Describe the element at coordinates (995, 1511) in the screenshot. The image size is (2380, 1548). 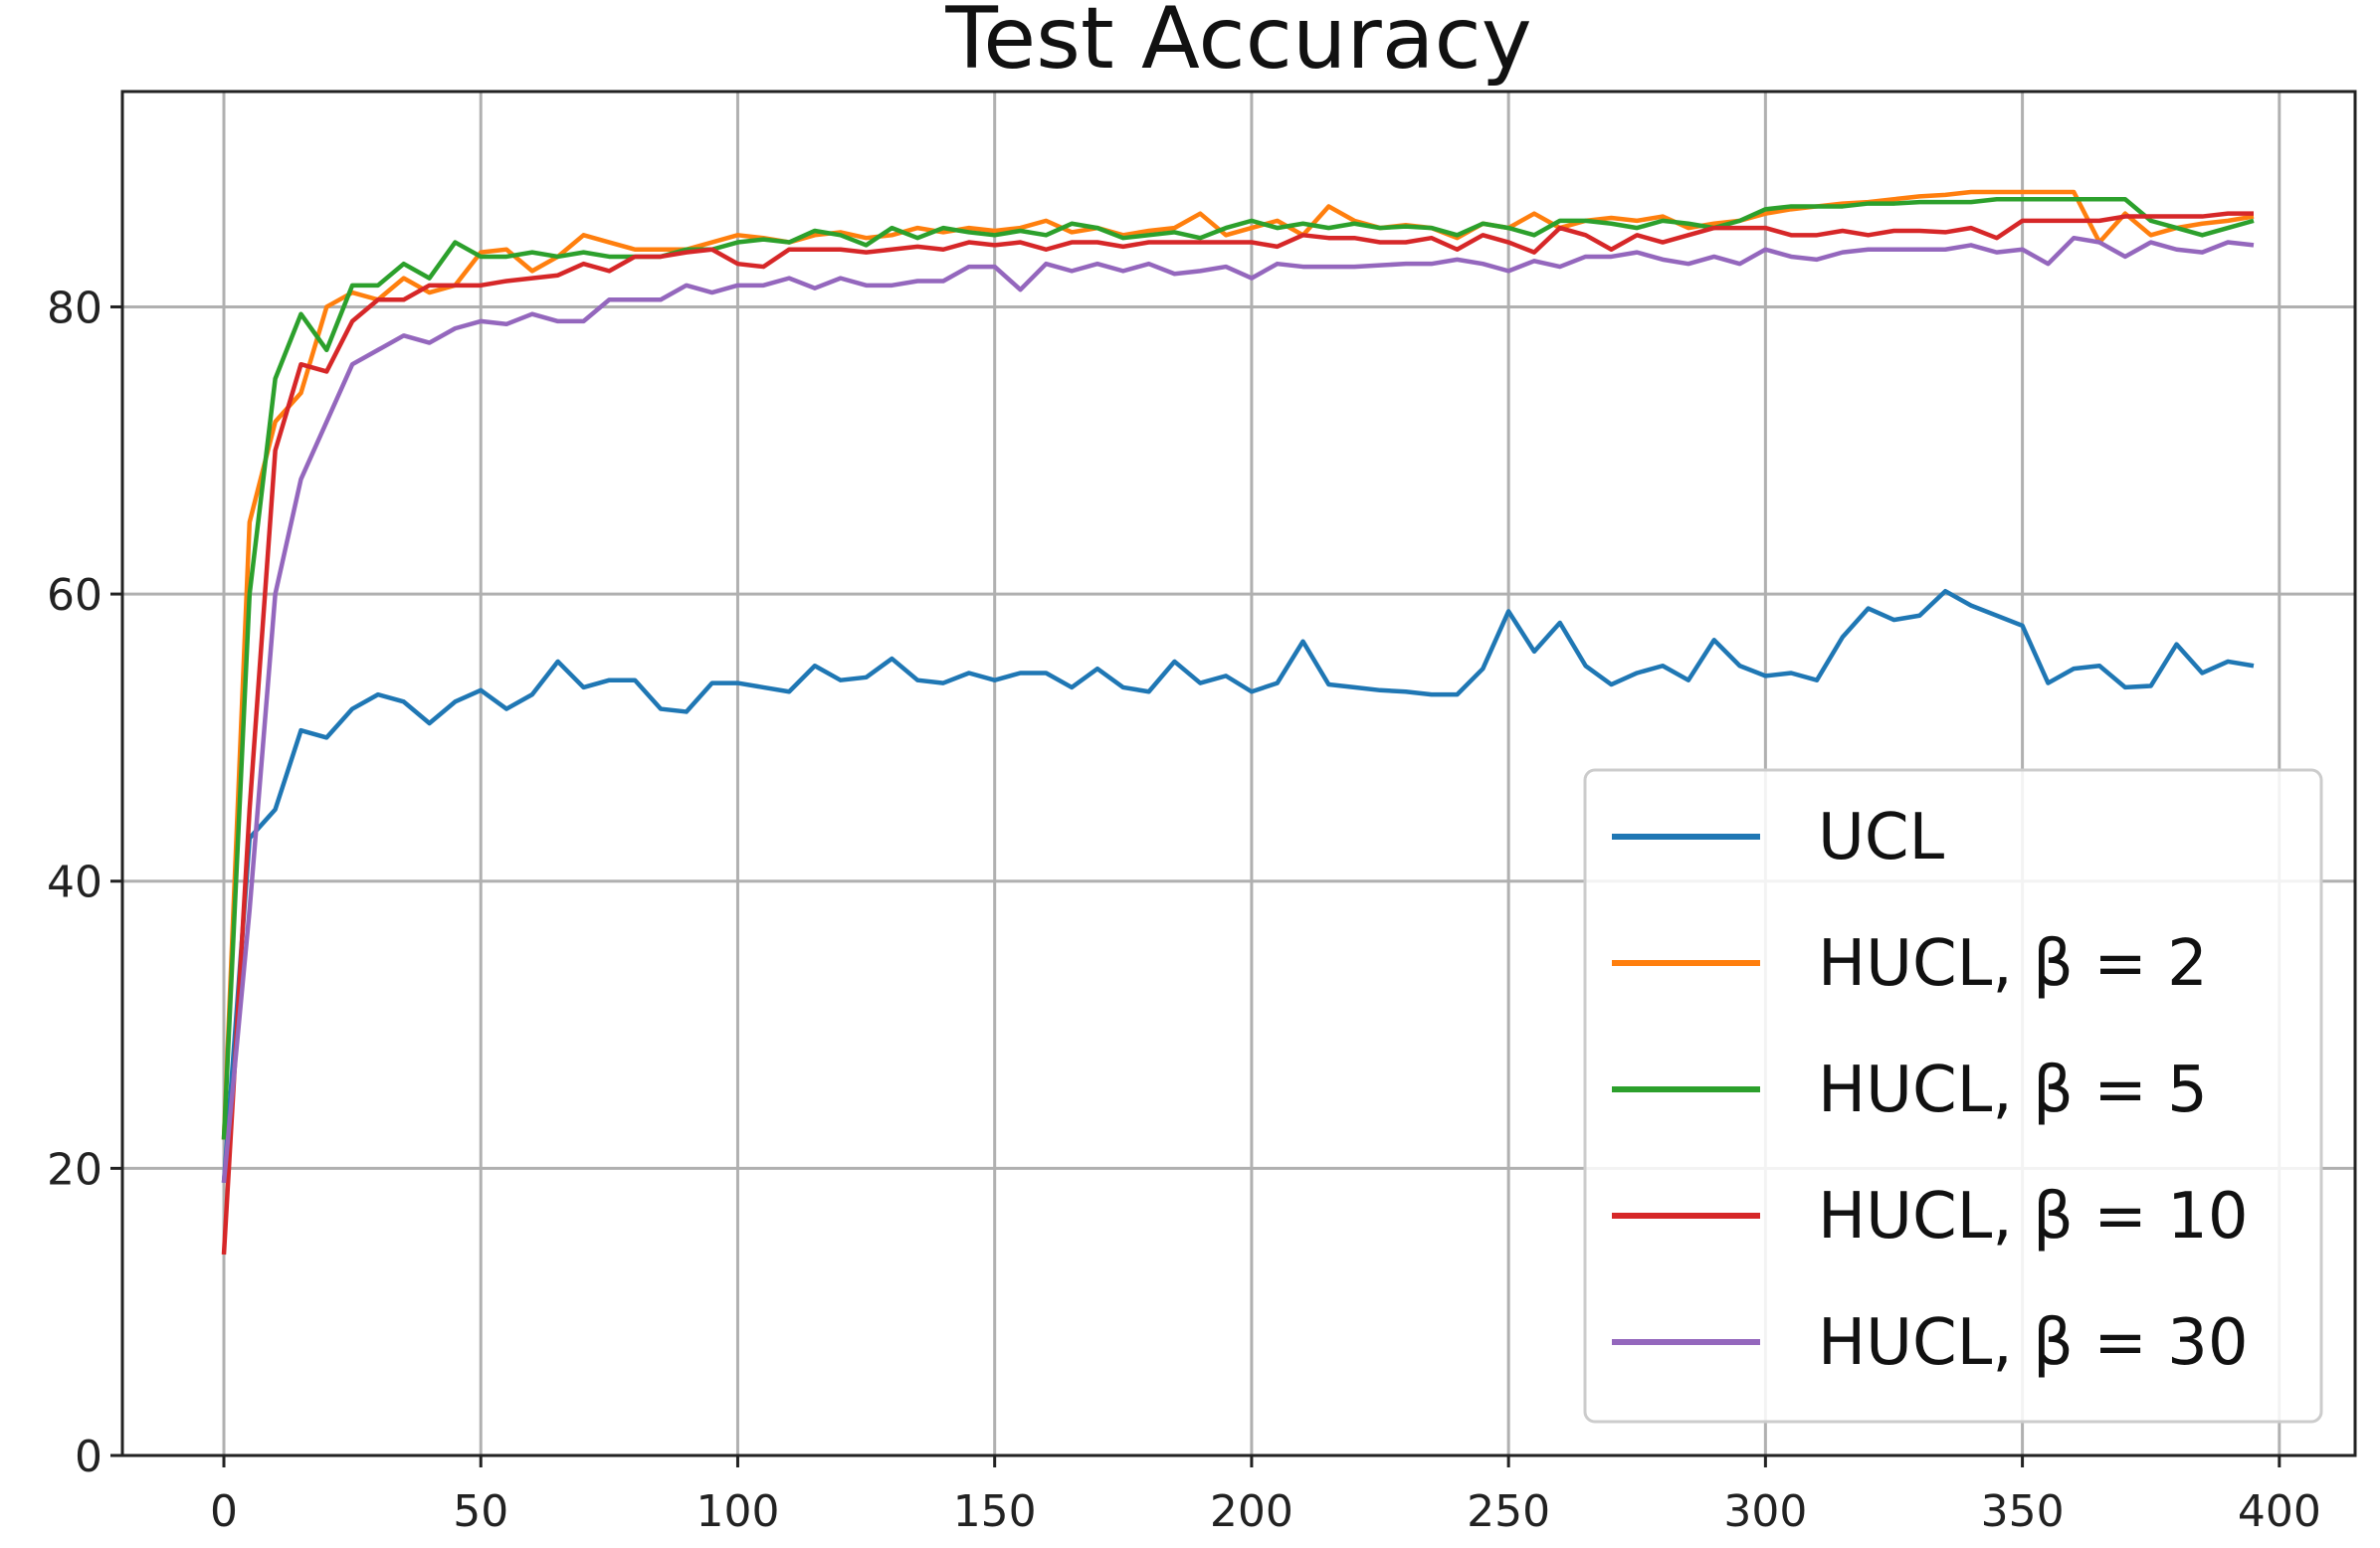
I see `x-tick-label: 150` at that location.